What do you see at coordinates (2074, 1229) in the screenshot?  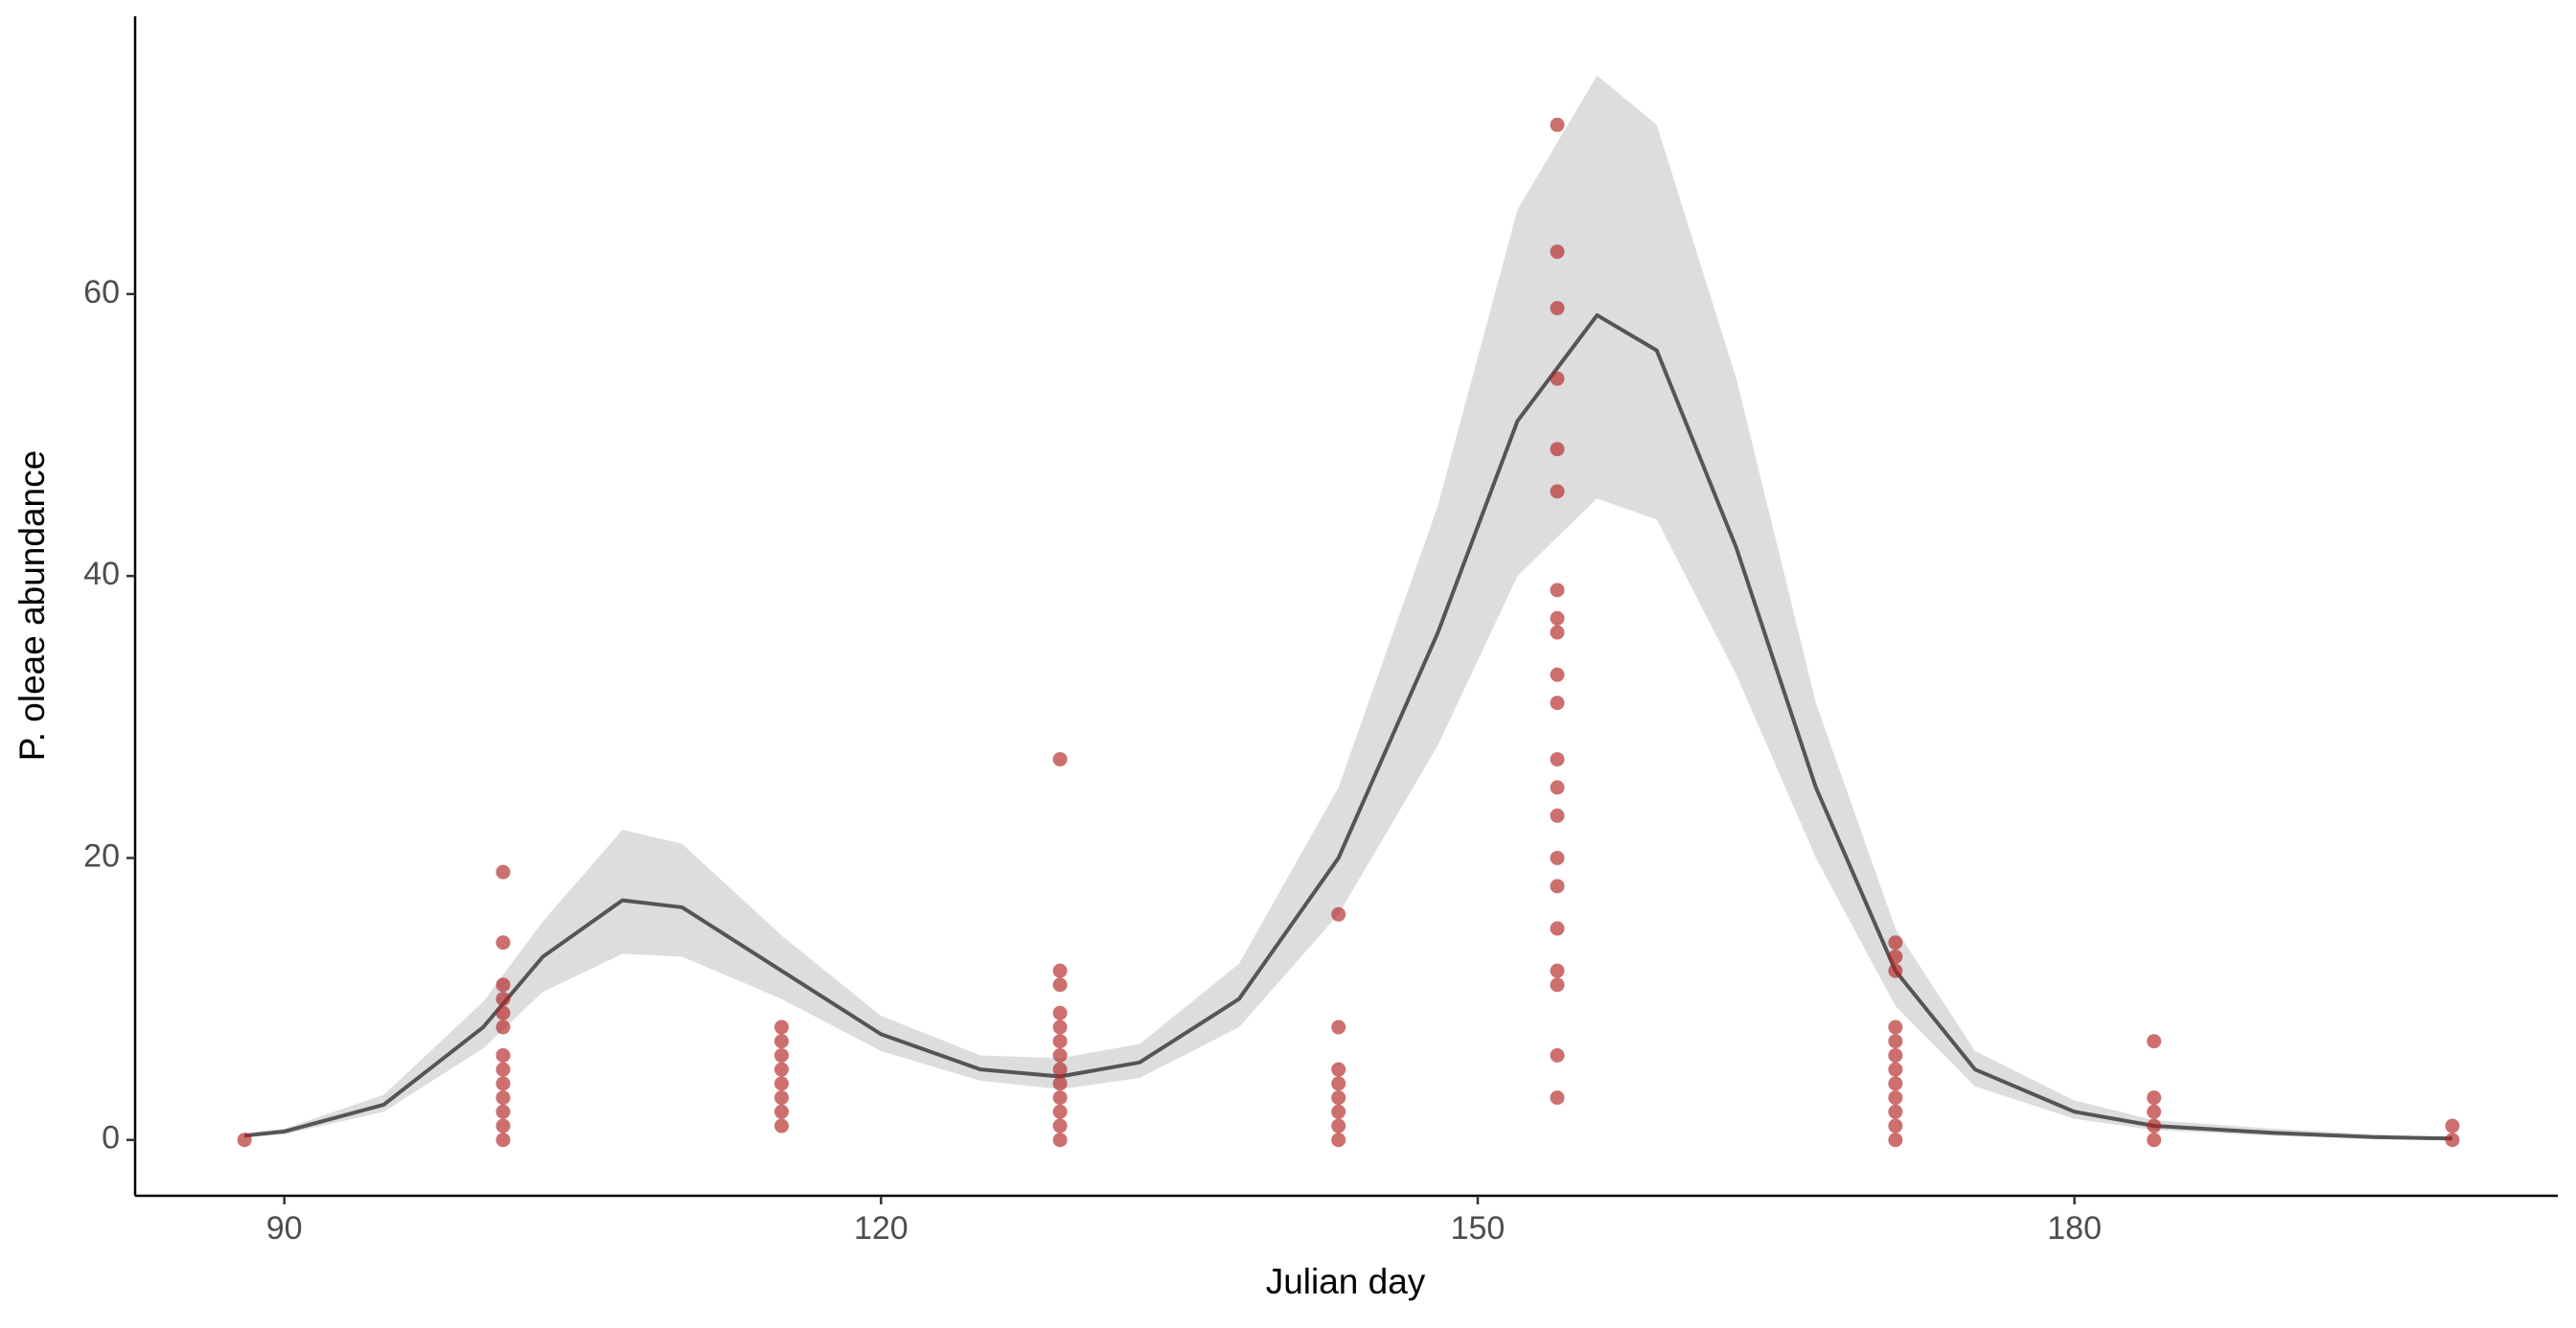 I see `x-tick-label: 180` at bounding box center [2074, 1229].